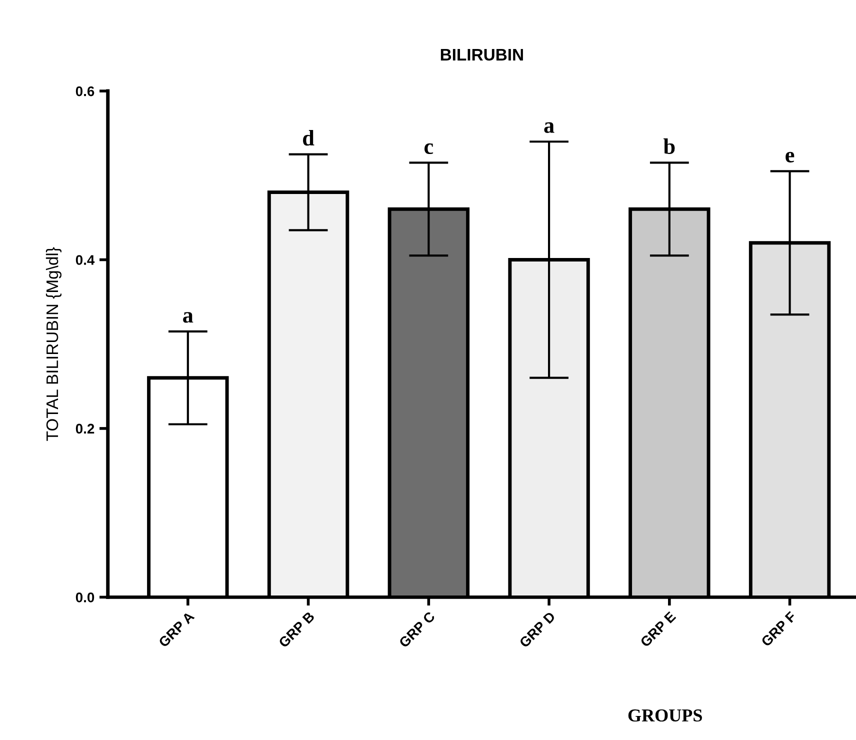  What do you see at coordinates (669, 146) in the screenshot?
I see `annotation: b` at bounding box center [669, 146].